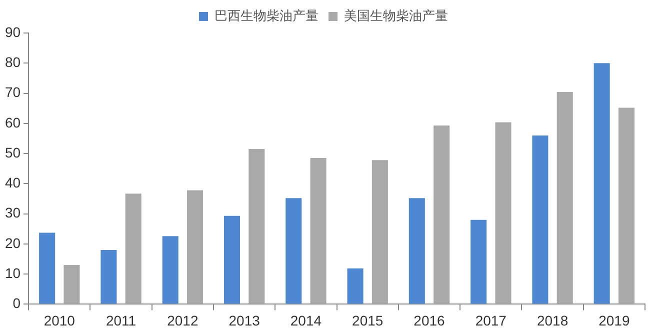 The image size is (660, 333). I want to click on y-tick-label: 20, so click(12, 242).